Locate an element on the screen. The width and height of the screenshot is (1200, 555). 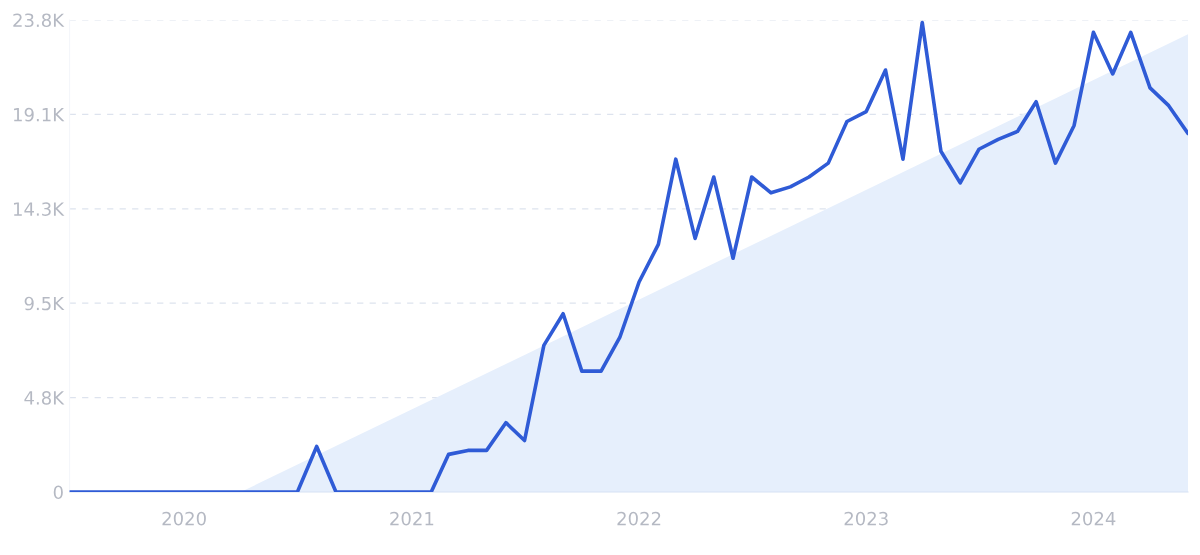
y-tick-label: 4.8K is located at coordinates (44, 398).